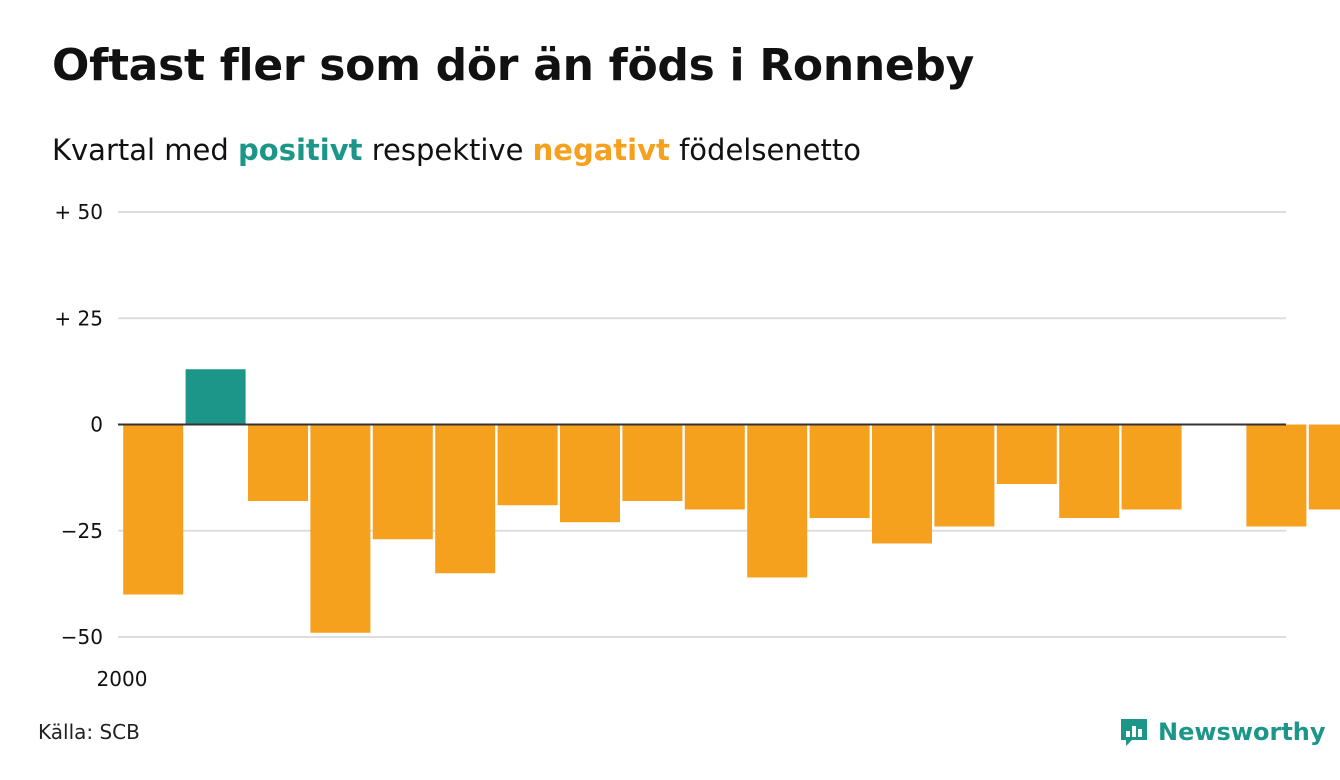 The width and height of the screenshot is (1340, 780). I want to click on subtitle-prefix: Kvartal med, so click(140, 150).